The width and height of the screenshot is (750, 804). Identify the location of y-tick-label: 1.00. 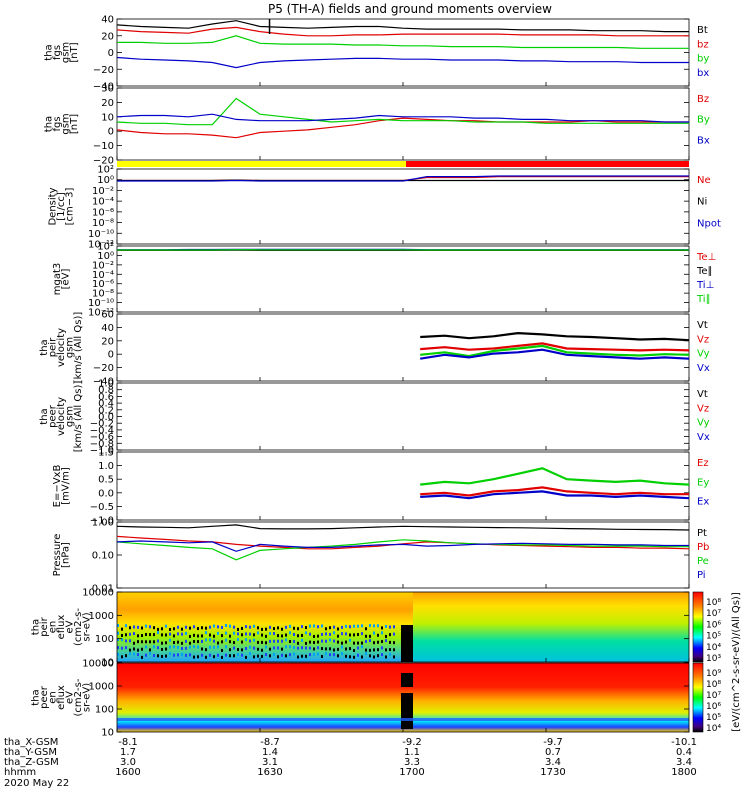
(103, 523).